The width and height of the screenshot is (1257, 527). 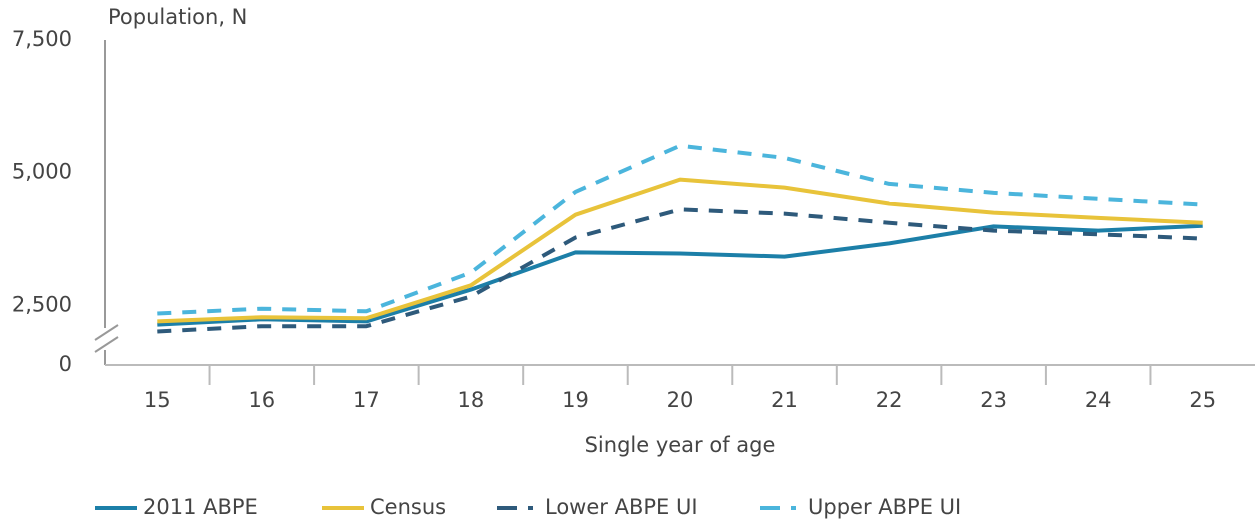 What do you see at coordinates (621, 507) in the screenshot?
I see `legend-label: Lower ABPE UI` at bounding box center [621, 507].